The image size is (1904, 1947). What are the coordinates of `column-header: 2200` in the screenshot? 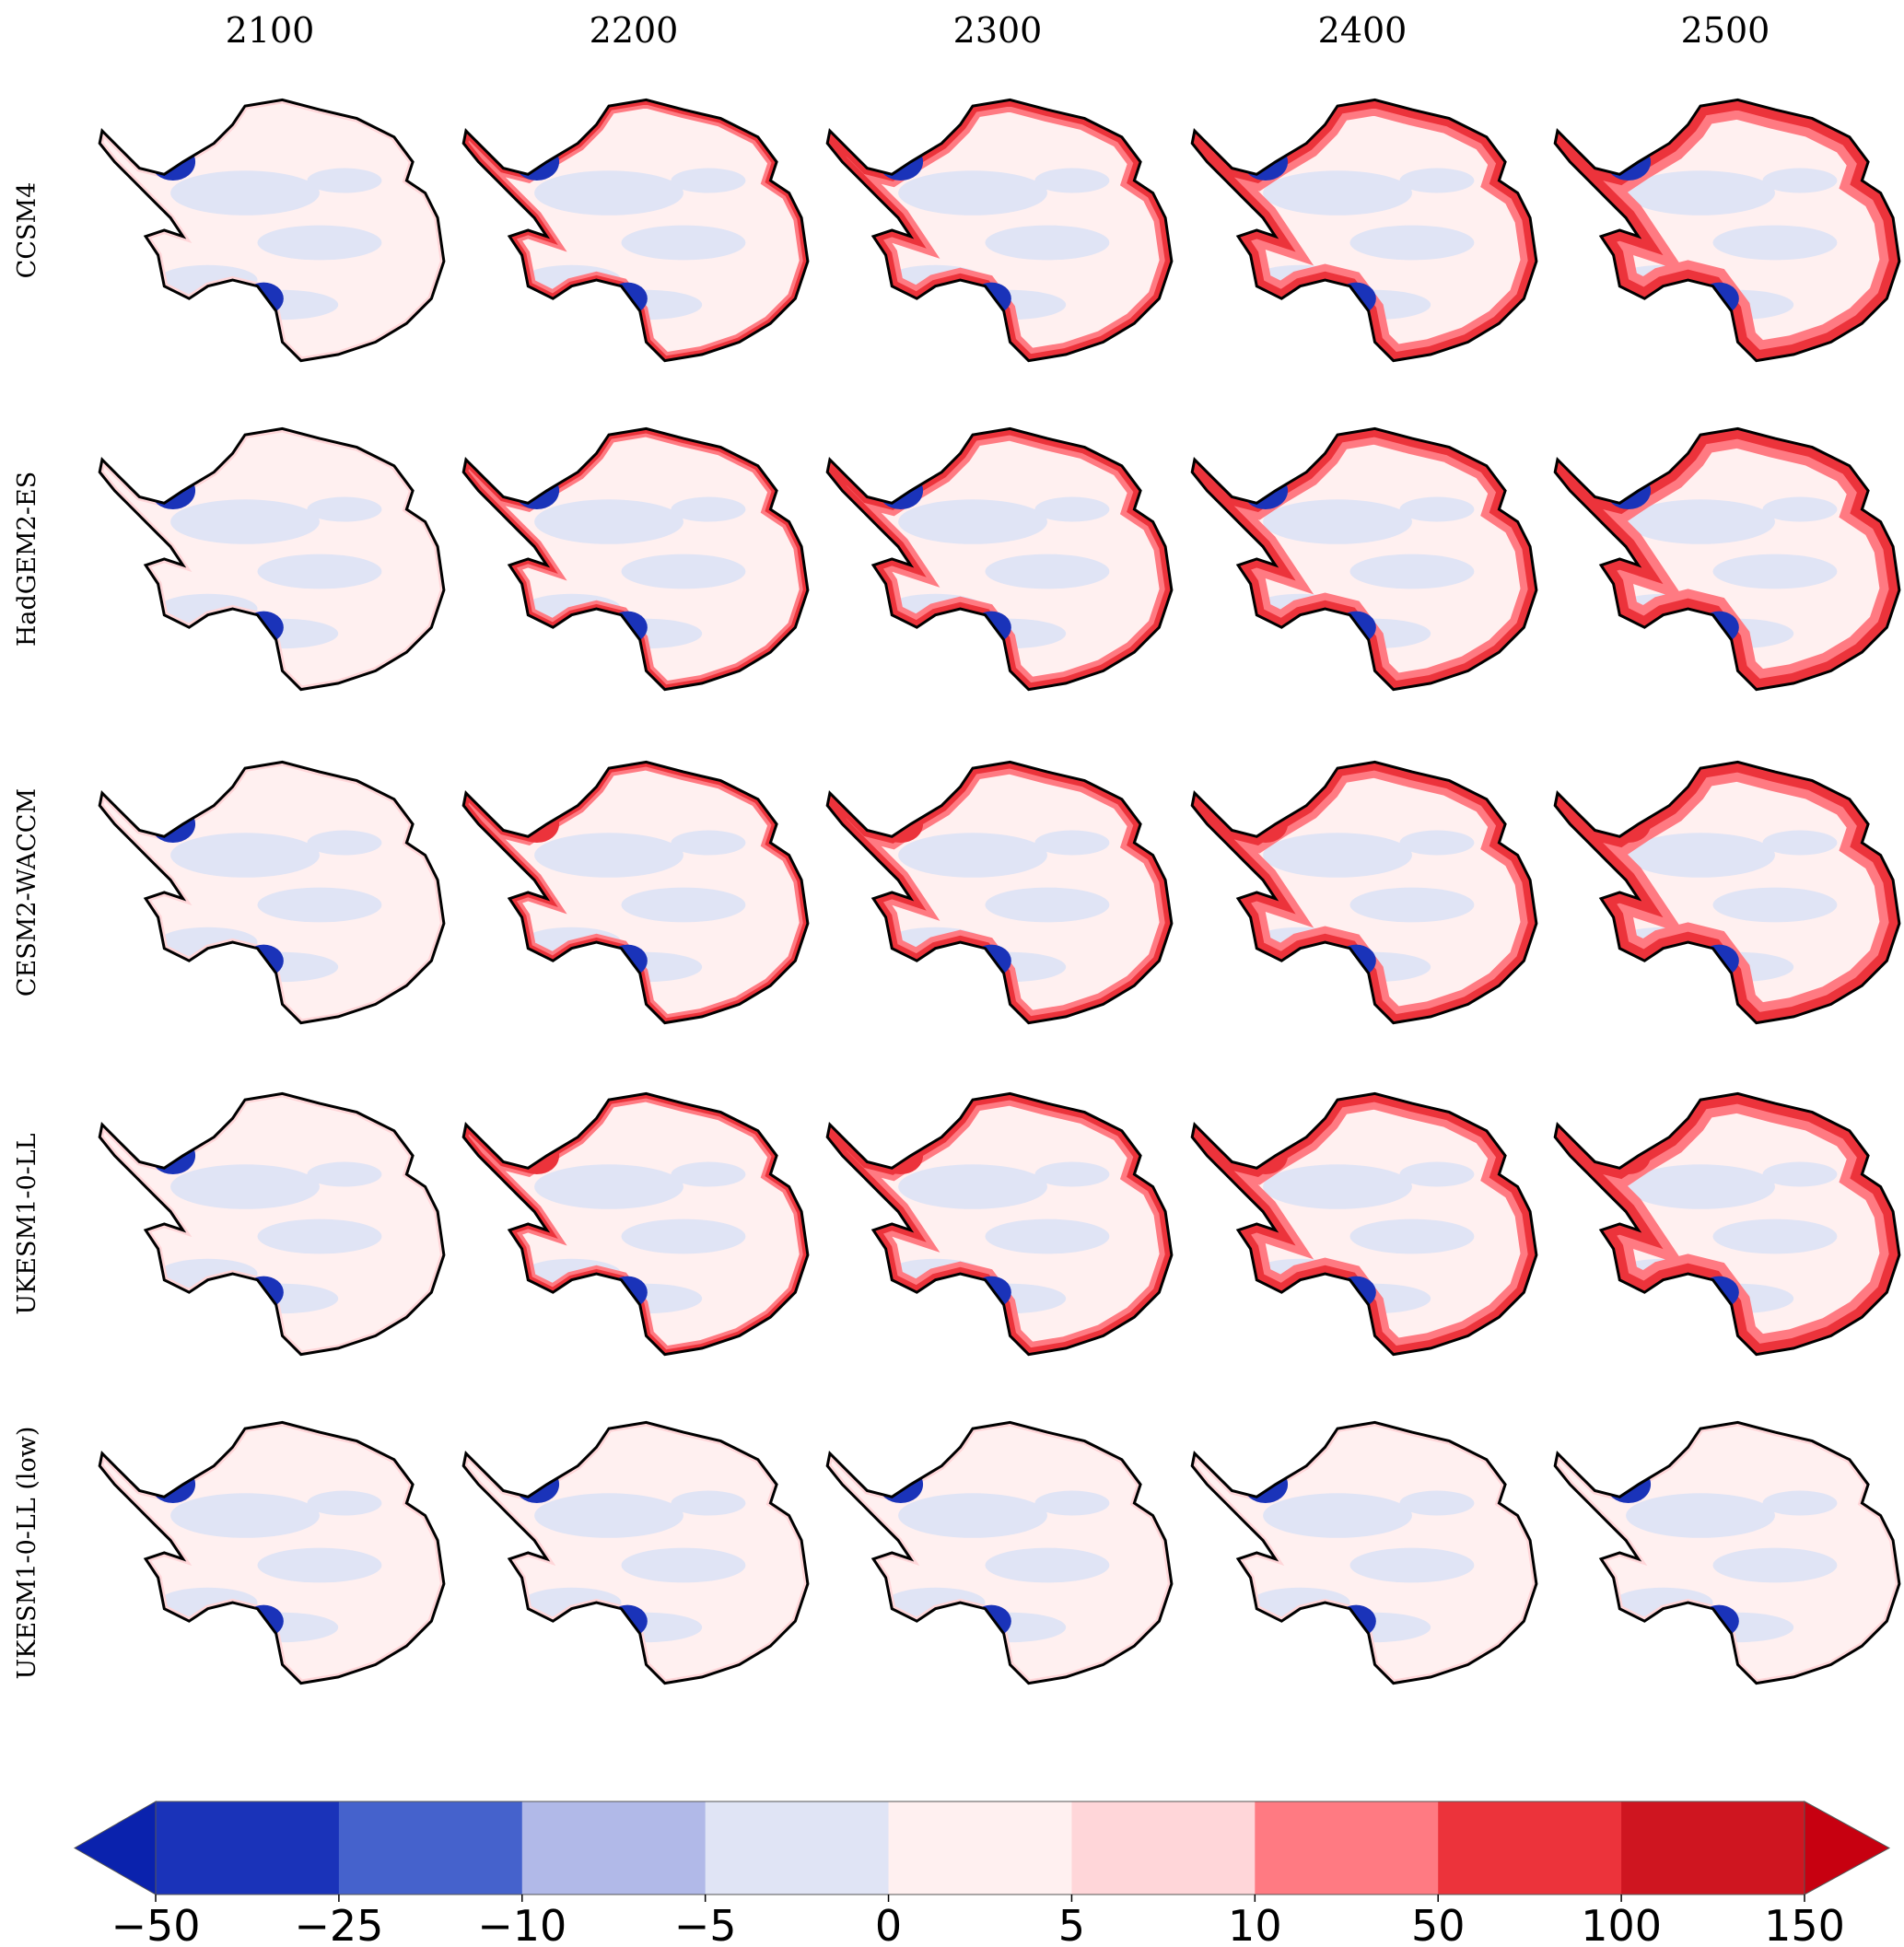 It's located at (634, 31).